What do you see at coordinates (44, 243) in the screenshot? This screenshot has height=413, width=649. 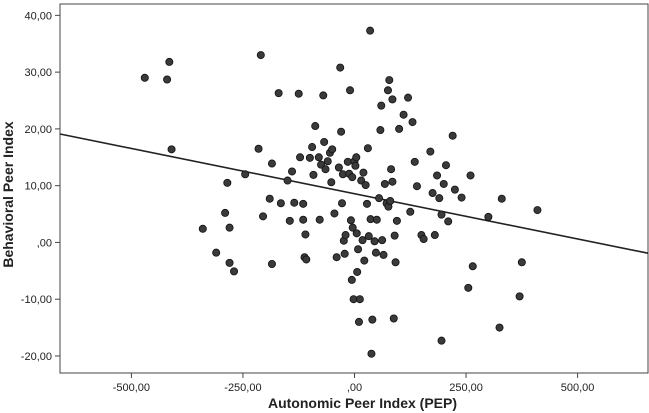 I see `y-tick-label: ,00` at bounding box center [44, 243].